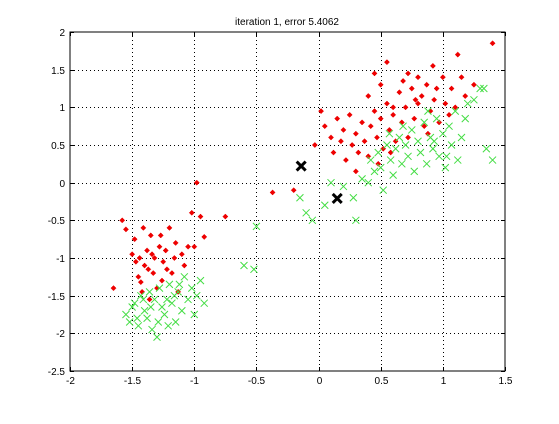 The width and height of the screenshot is (559, 424). I want to click on y-tick-label: -0.5, so click(57, 221).